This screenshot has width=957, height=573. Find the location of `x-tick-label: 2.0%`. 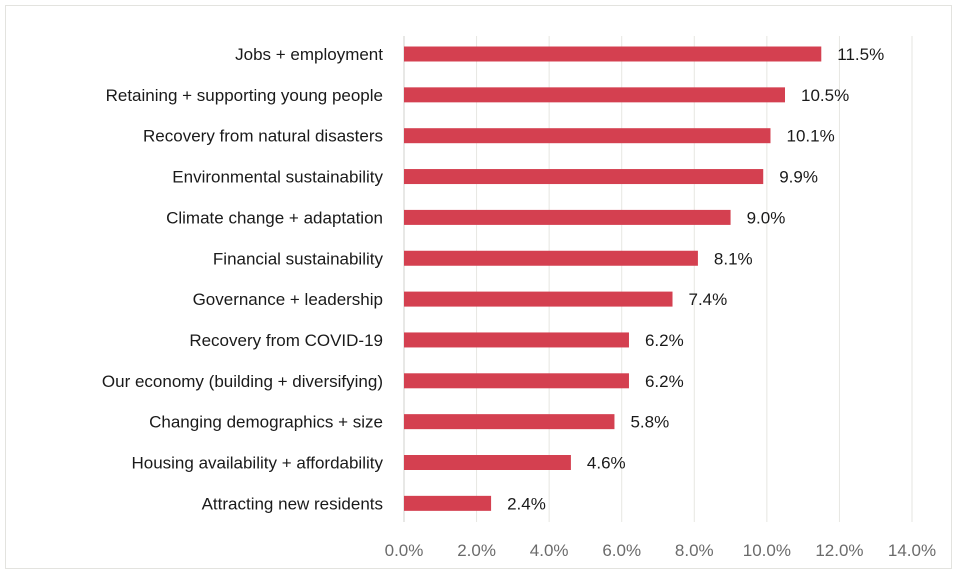

x-tick-label: 2.0% is located at coordinates (476, 550).